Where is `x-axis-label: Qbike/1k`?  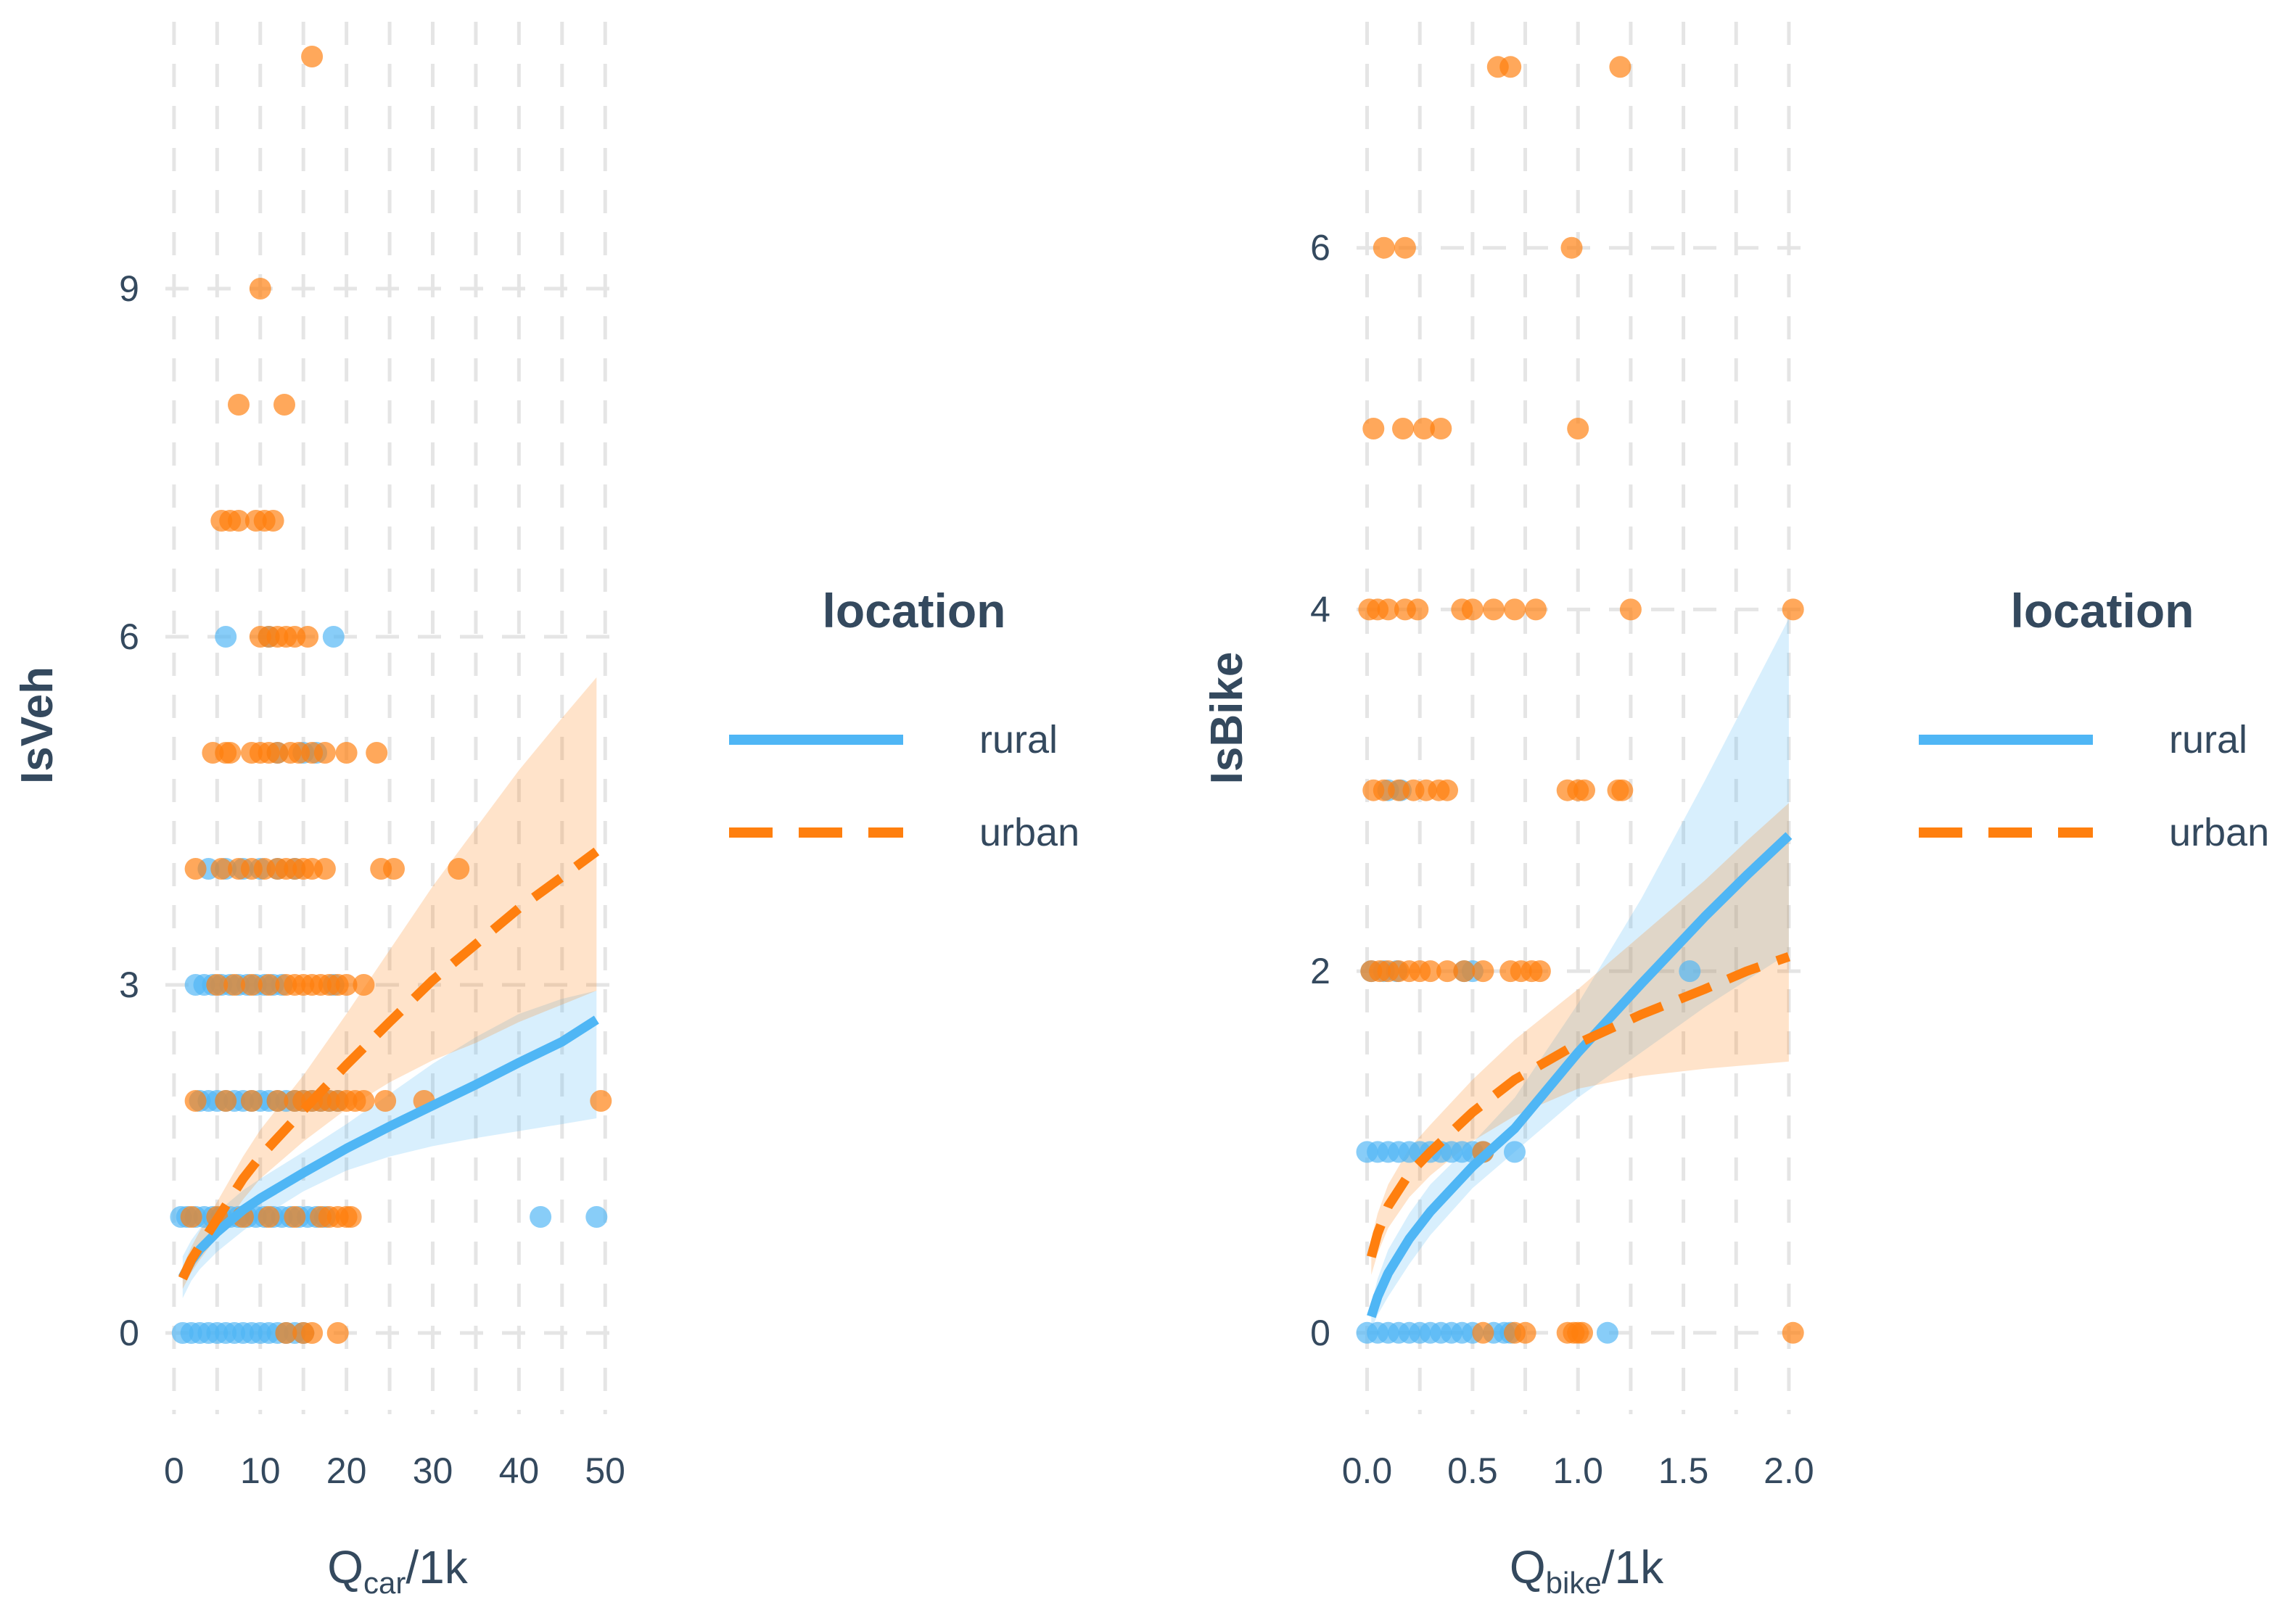 x-axis-label: Qbike/1k is located at coordinates (1587, 1571).